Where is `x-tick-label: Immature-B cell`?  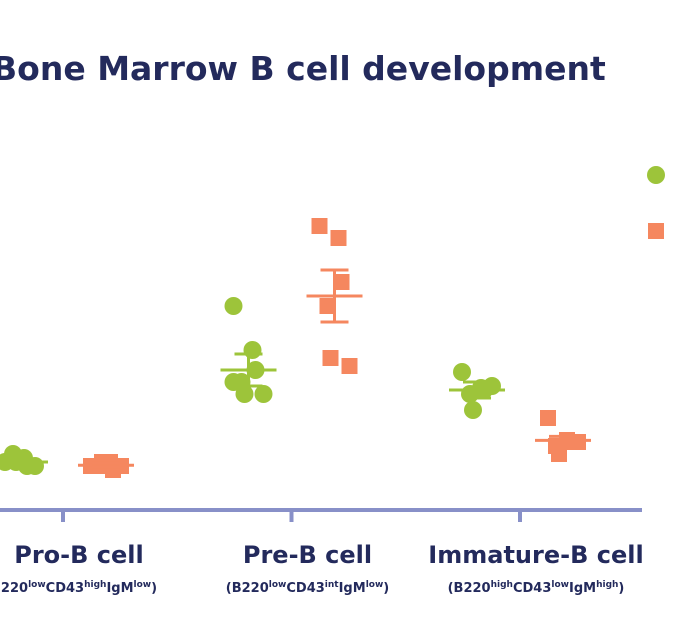 x-tick-label: Immature-B cell is located at coordinates (535, 555).